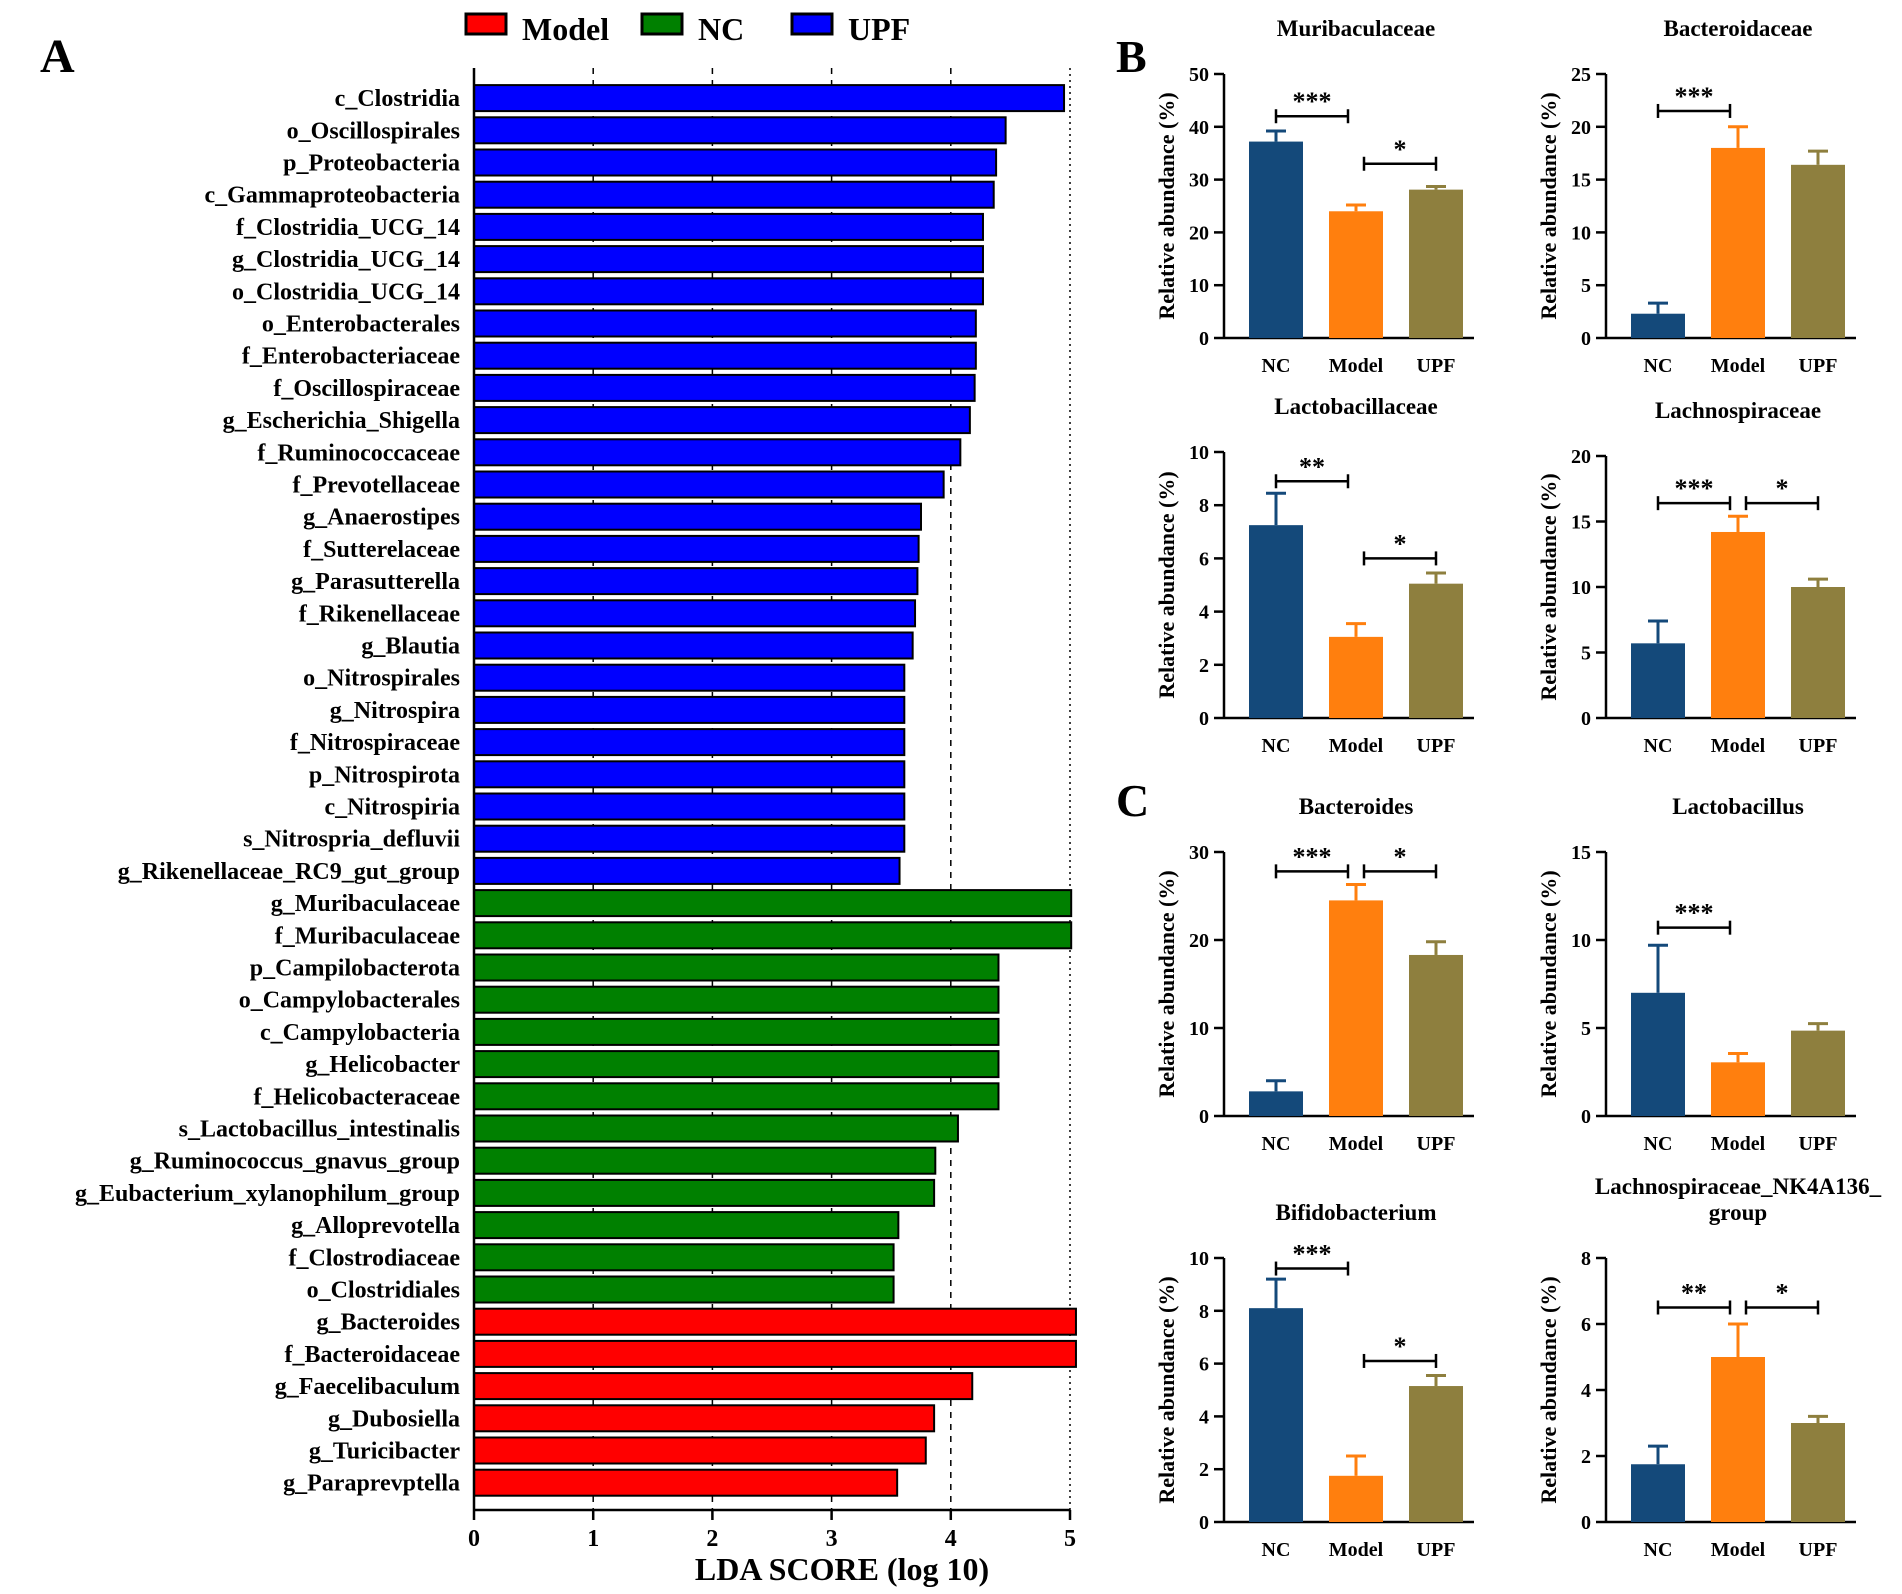  What do you see at coordinates (1738, 1186) in the screenshot?
I see `abundance-title-nk4a136: Lachnospiraceae_NK4A136_` at bounding box center [1738, 1186].